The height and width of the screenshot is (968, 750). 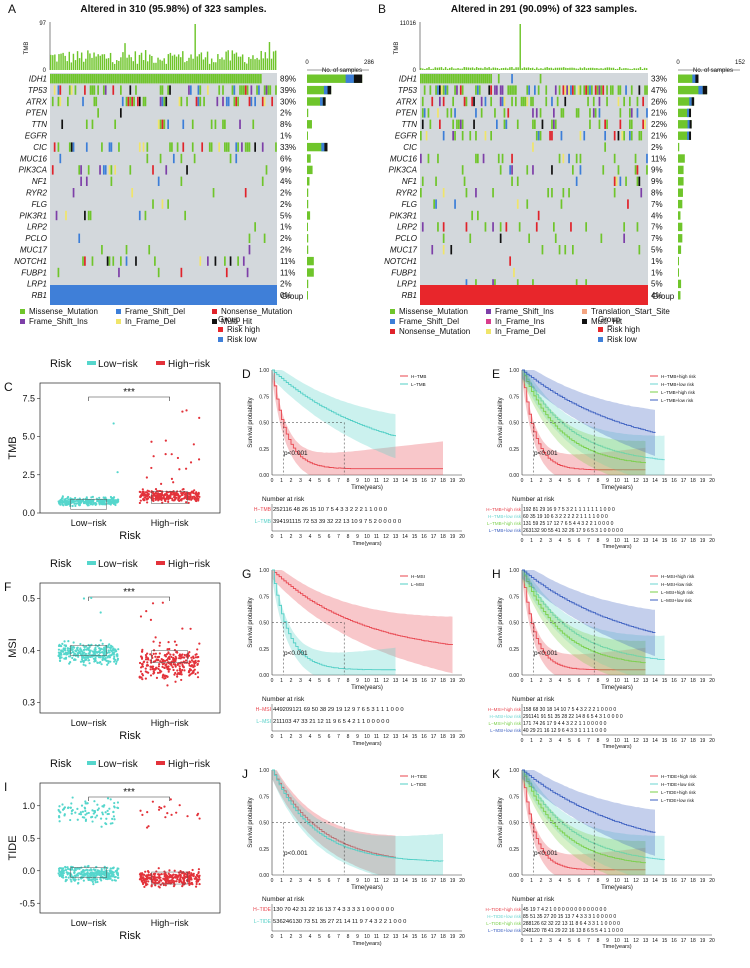 What do you see at coordinates (129, 398) in the screenshot?
I see `signif-bracket` at bounding box center [129, 398].